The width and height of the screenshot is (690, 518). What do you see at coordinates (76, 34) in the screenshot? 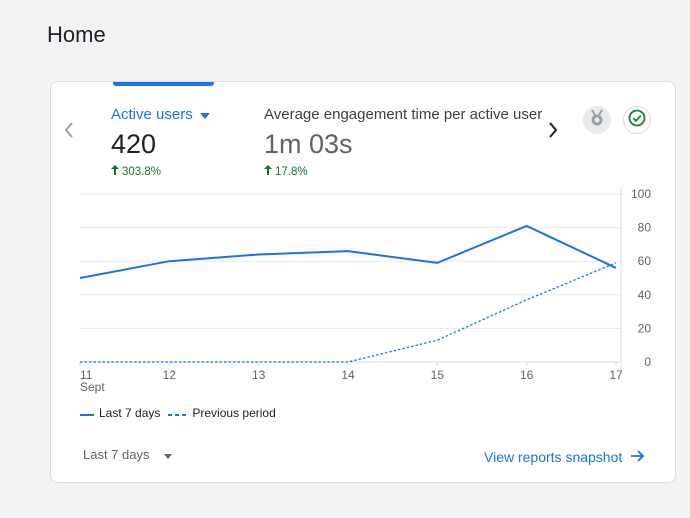
I see `page-title: Home` at bounding box center [76, 34].